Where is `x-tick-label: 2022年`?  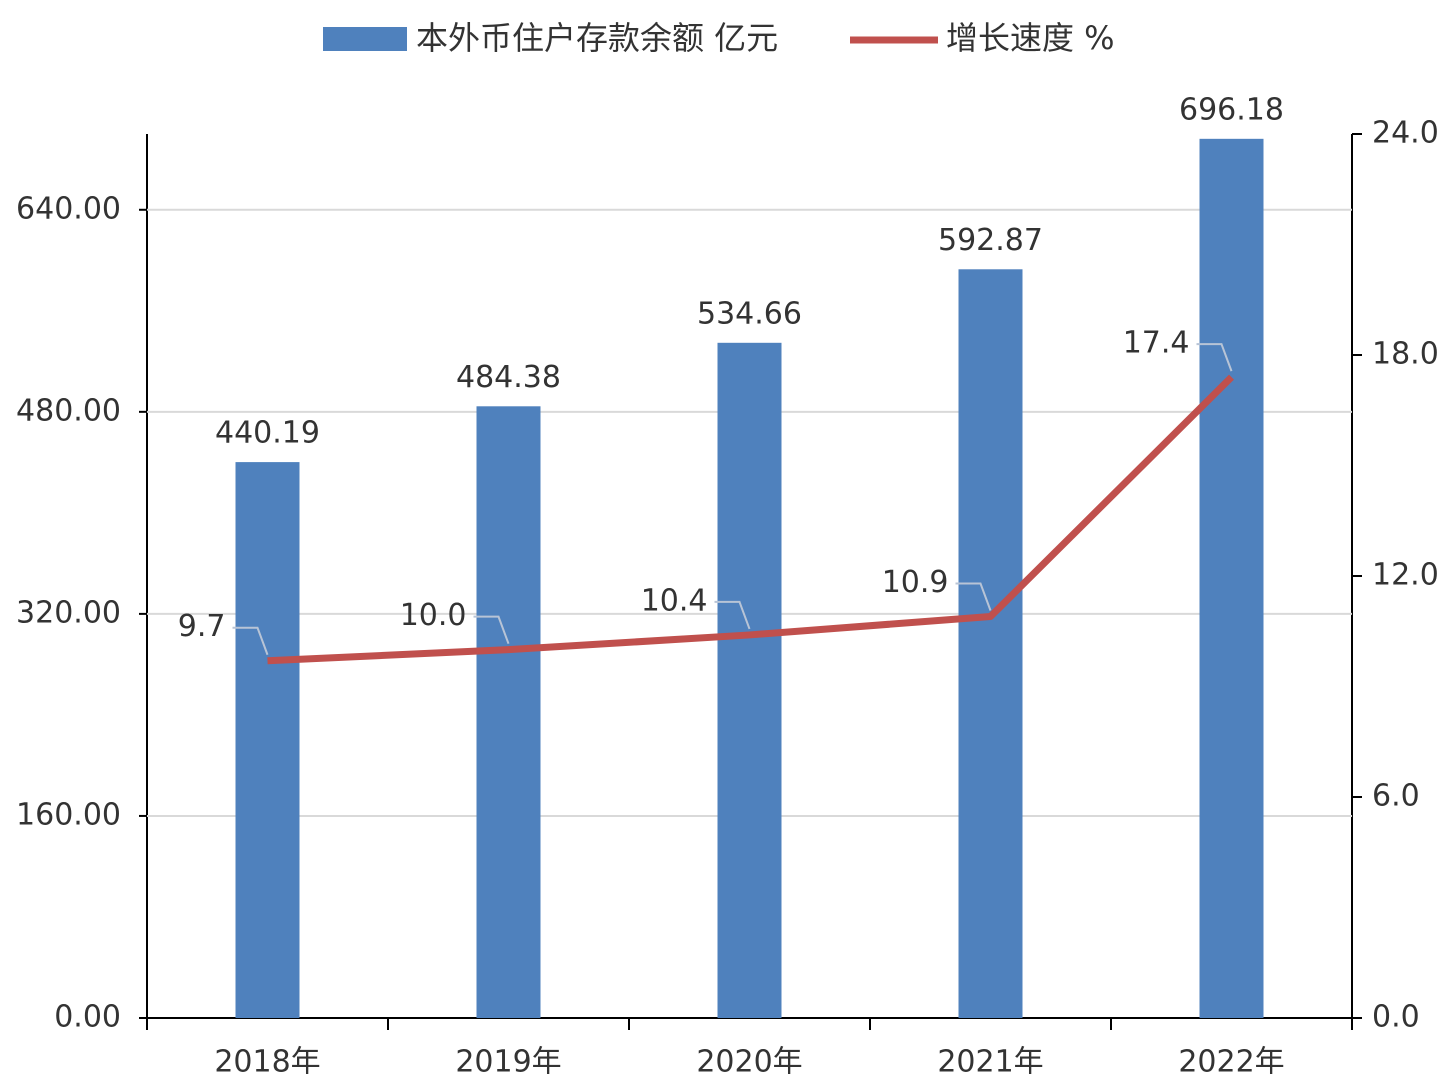
x-tick-label: 2022年 is located at coordinates (1231, 1062).